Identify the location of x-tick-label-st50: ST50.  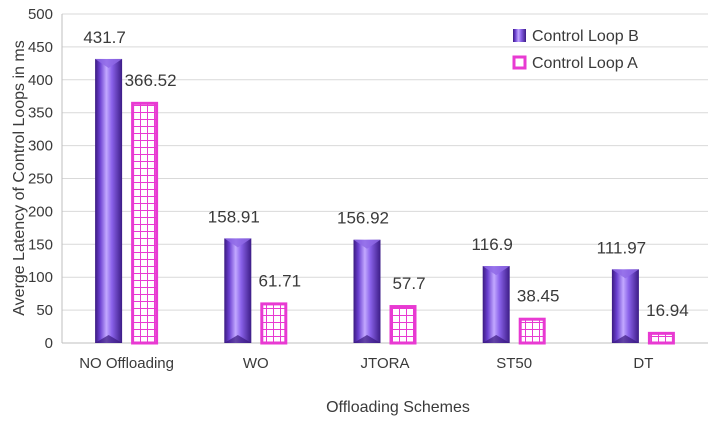
(514, 363).